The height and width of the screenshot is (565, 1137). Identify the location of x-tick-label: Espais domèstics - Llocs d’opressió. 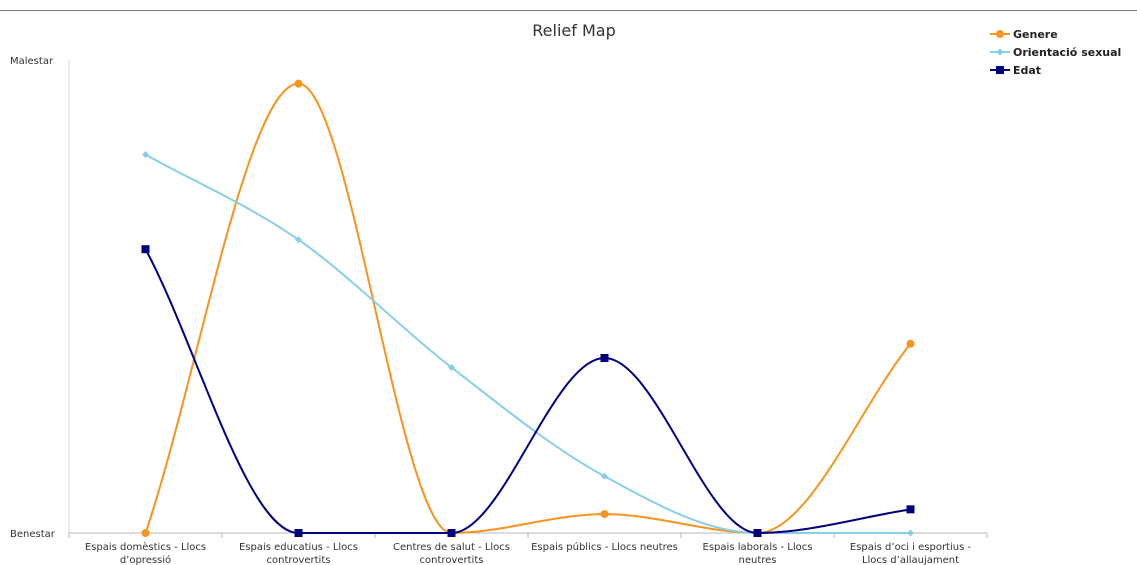
(145, 553).